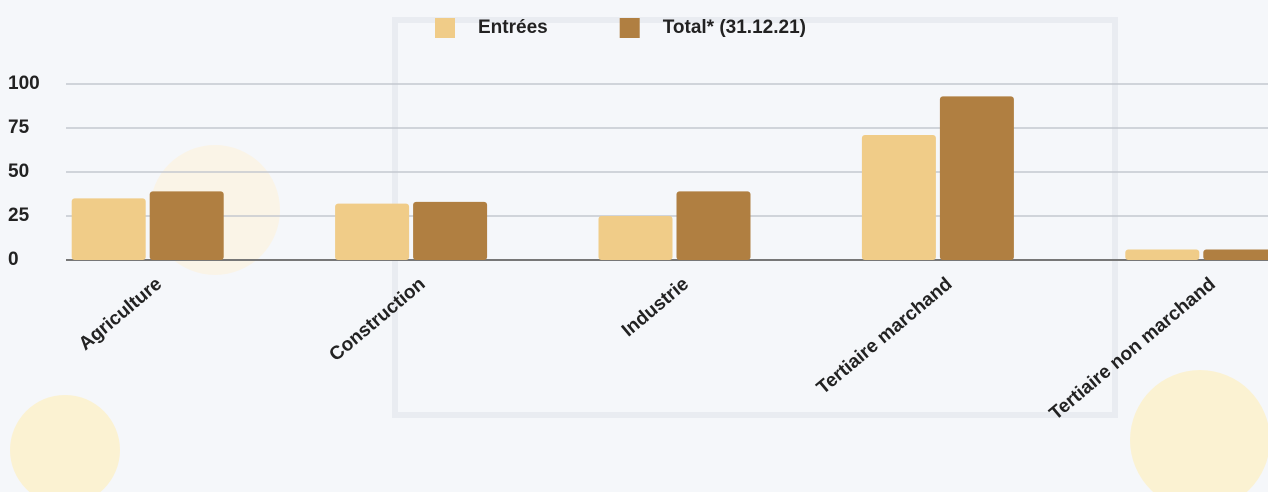  I want to click on y-tick-label: 0, so click(13, 259).